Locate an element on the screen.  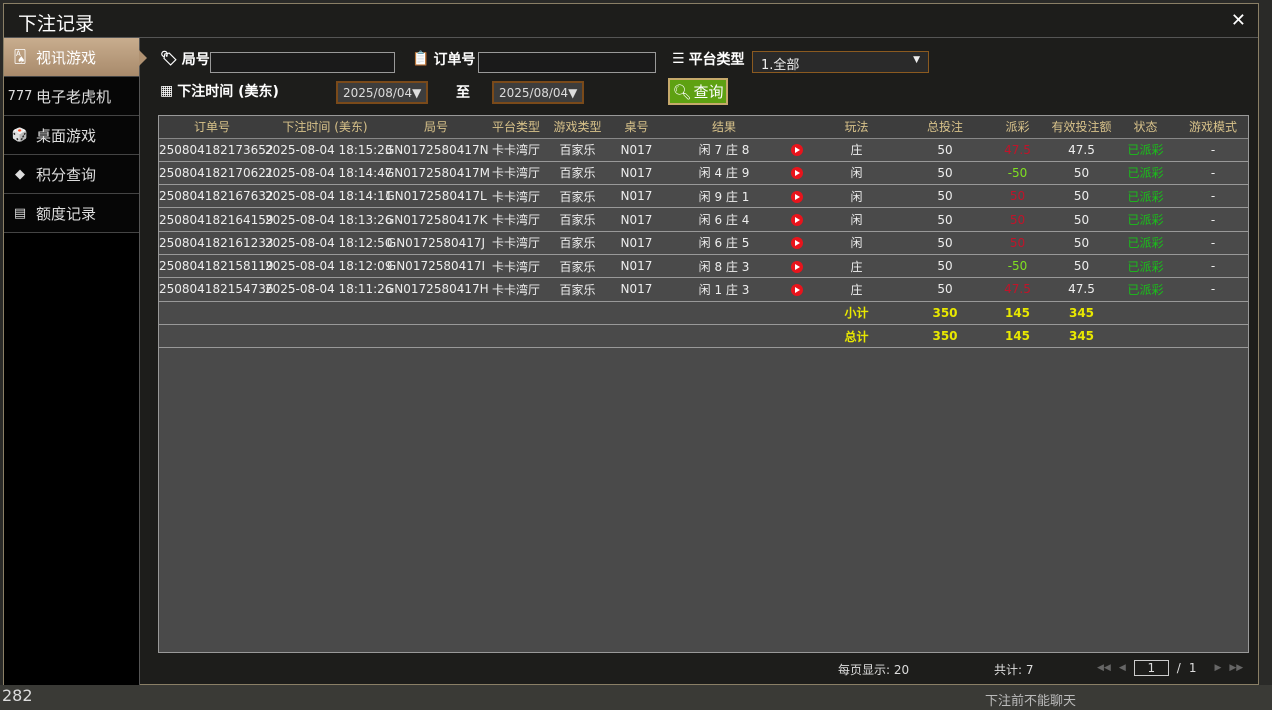
order-input is located at coordinates (567, 62).